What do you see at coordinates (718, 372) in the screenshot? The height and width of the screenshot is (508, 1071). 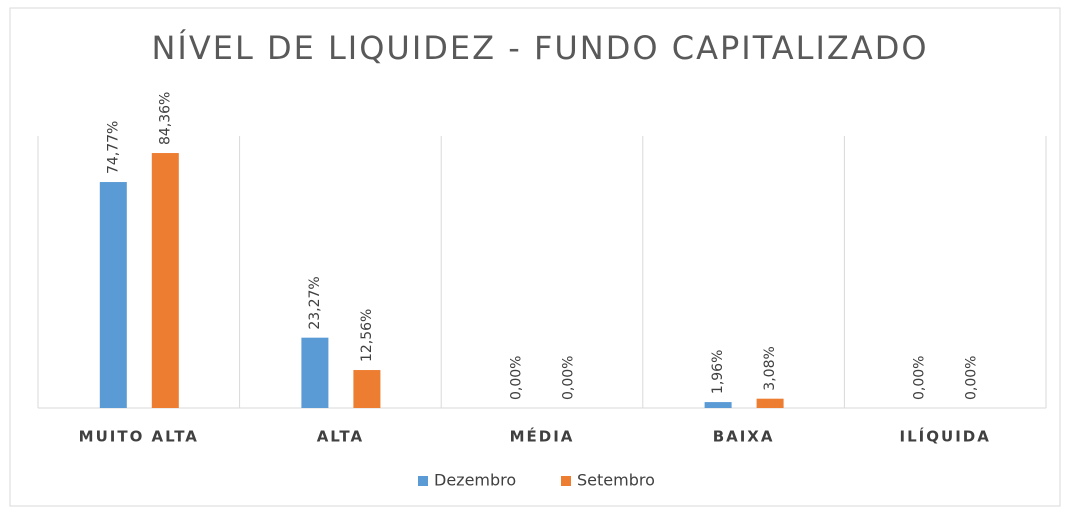 I see `value-label: 1,96%` at bounding box center [718, 372].